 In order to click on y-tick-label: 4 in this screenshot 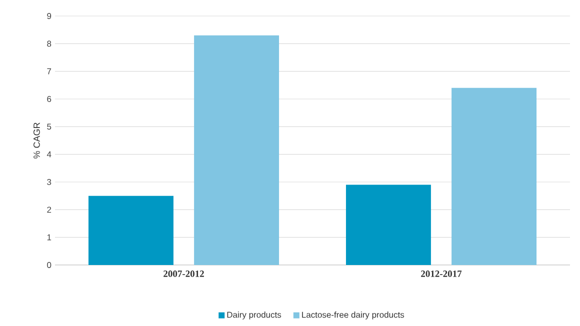, I will do `click(49, 154)`.